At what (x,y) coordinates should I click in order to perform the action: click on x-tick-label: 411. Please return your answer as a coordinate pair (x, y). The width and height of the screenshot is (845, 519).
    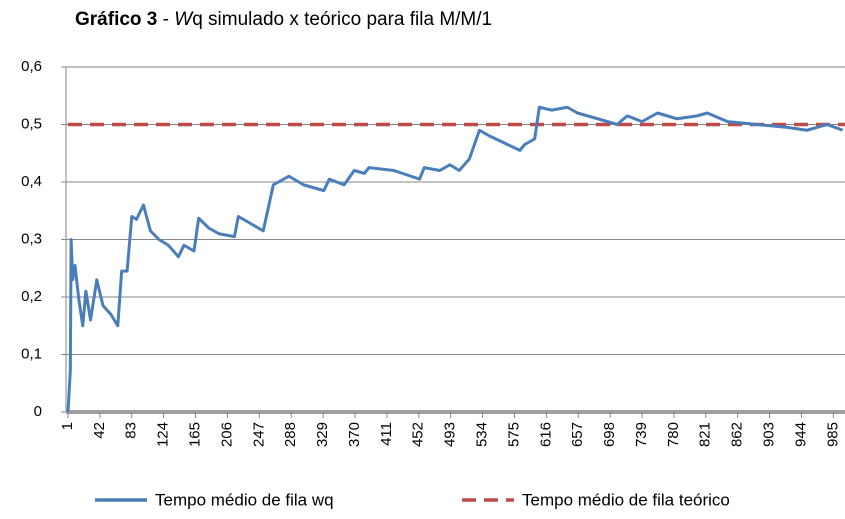
    Looking at the image, I should click on (386, 434).